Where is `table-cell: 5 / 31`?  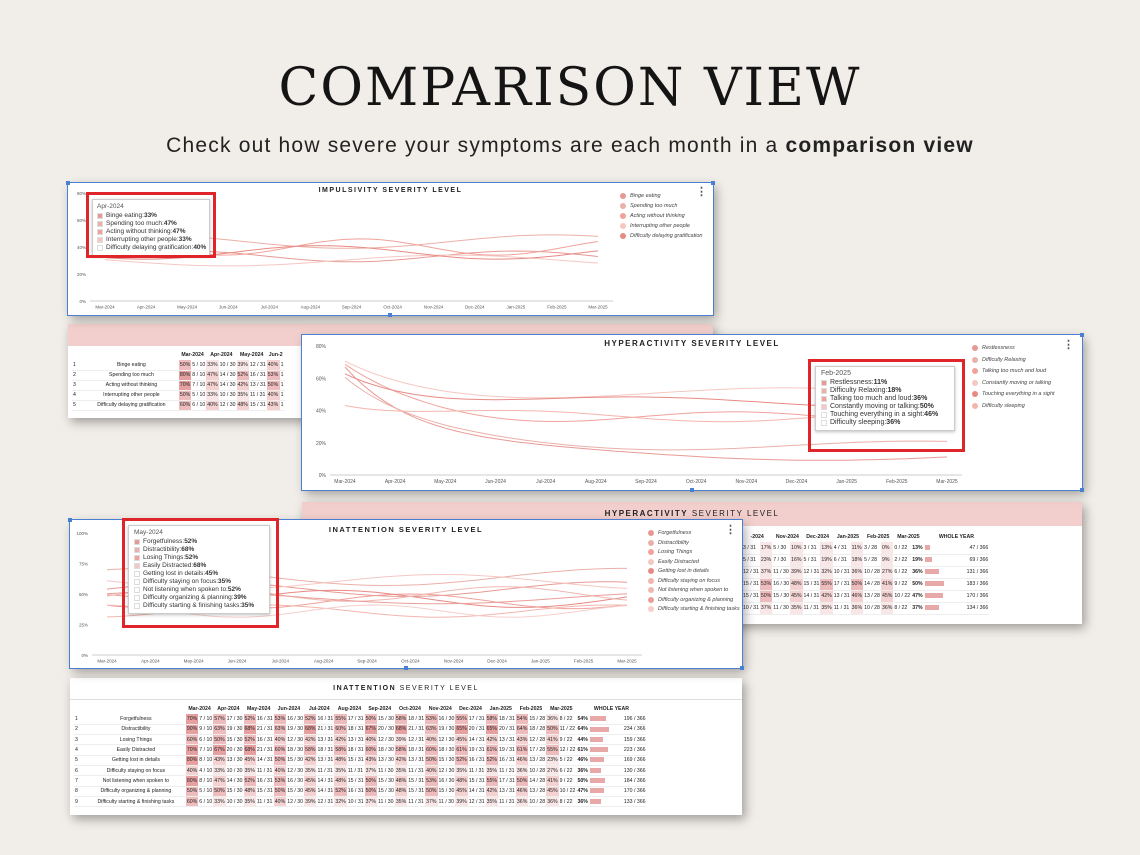 table-cell: 5 / 31 is located at coordinates (749, 560).